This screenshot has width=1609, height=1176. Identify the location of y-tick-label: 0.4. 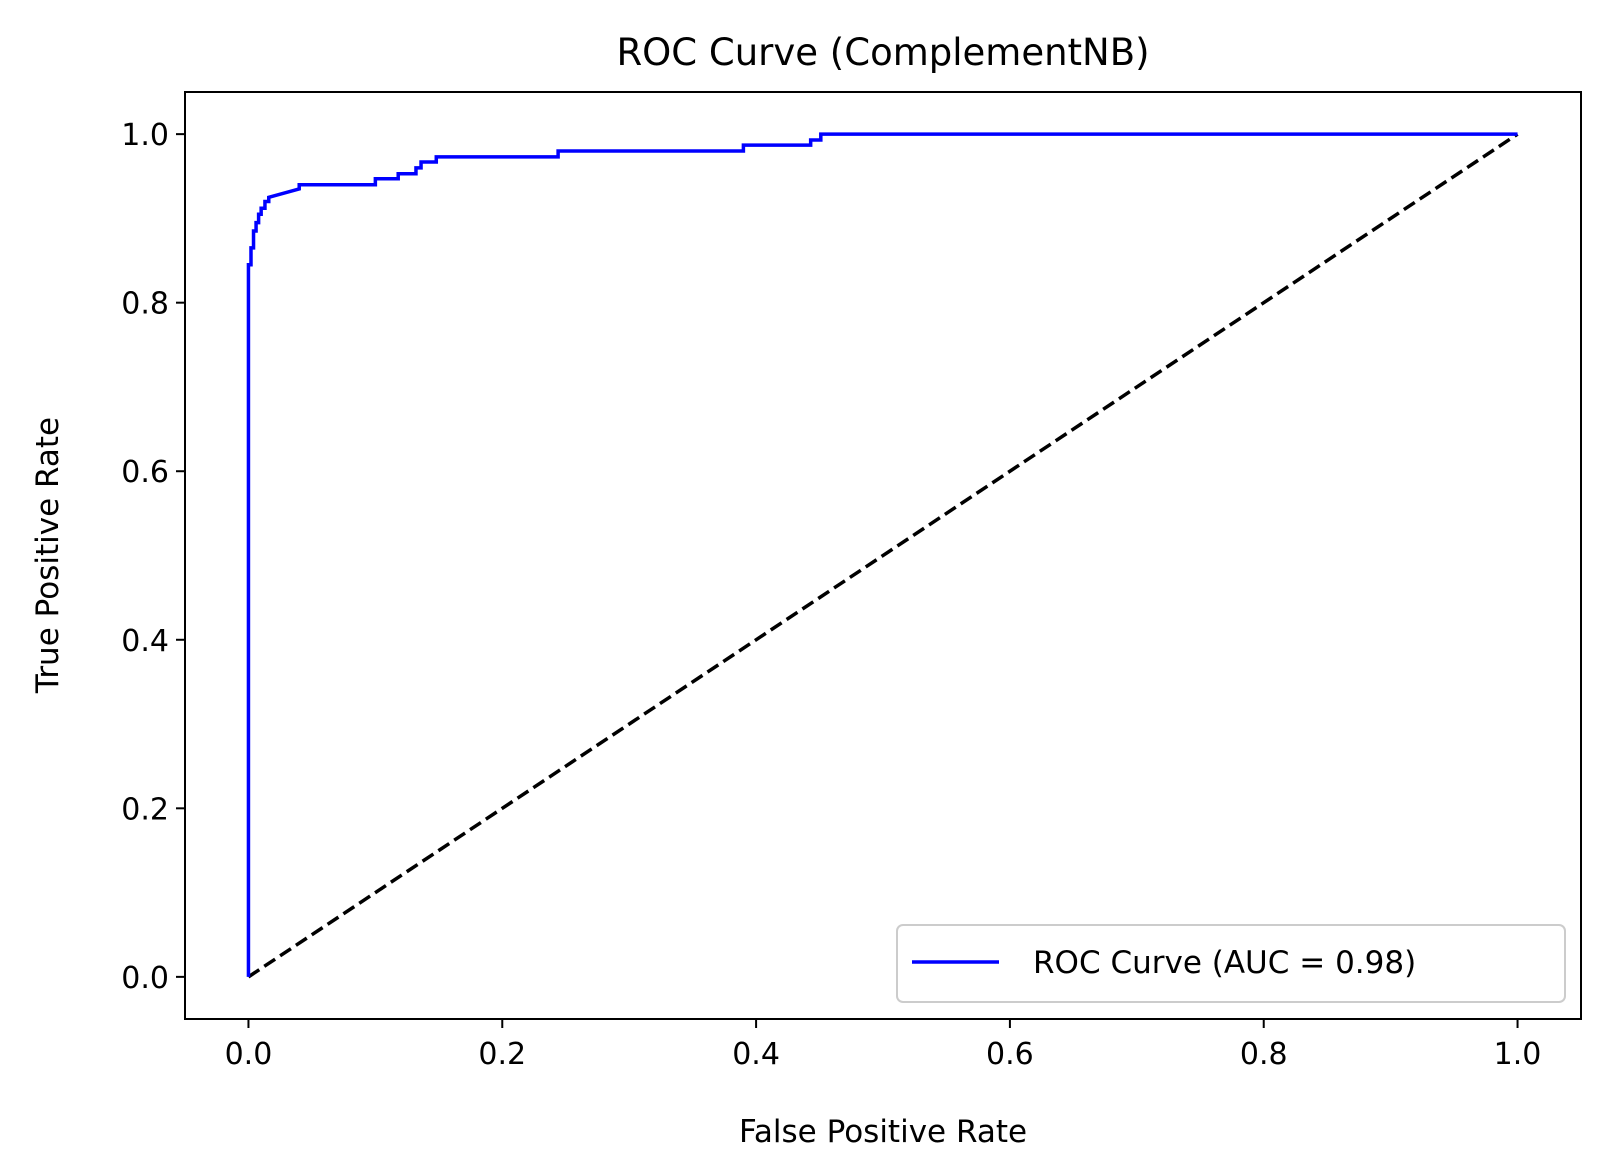
(145, 641).